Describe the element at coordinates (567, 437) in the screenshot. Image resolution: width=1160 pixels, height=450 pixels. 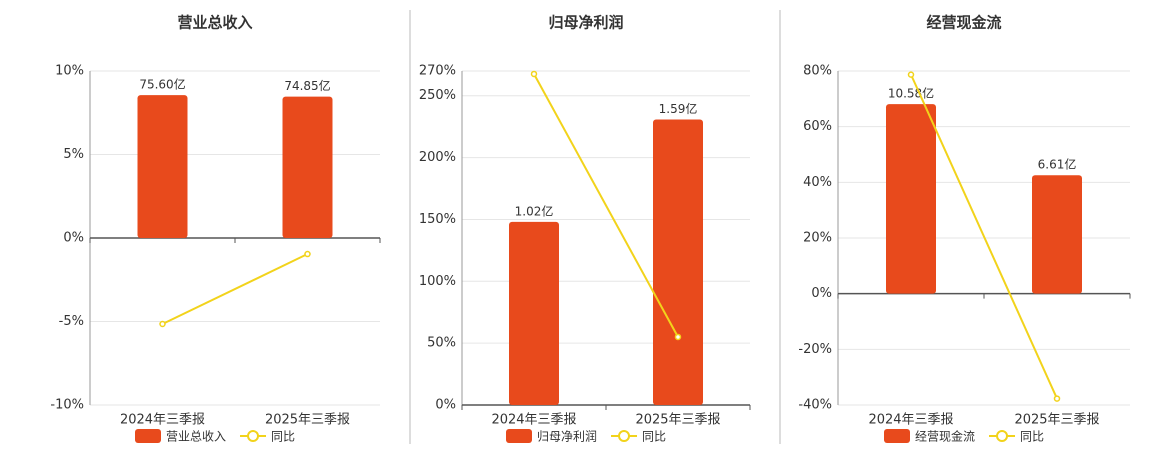
I see `legend-label: 归母净利润` at that location.